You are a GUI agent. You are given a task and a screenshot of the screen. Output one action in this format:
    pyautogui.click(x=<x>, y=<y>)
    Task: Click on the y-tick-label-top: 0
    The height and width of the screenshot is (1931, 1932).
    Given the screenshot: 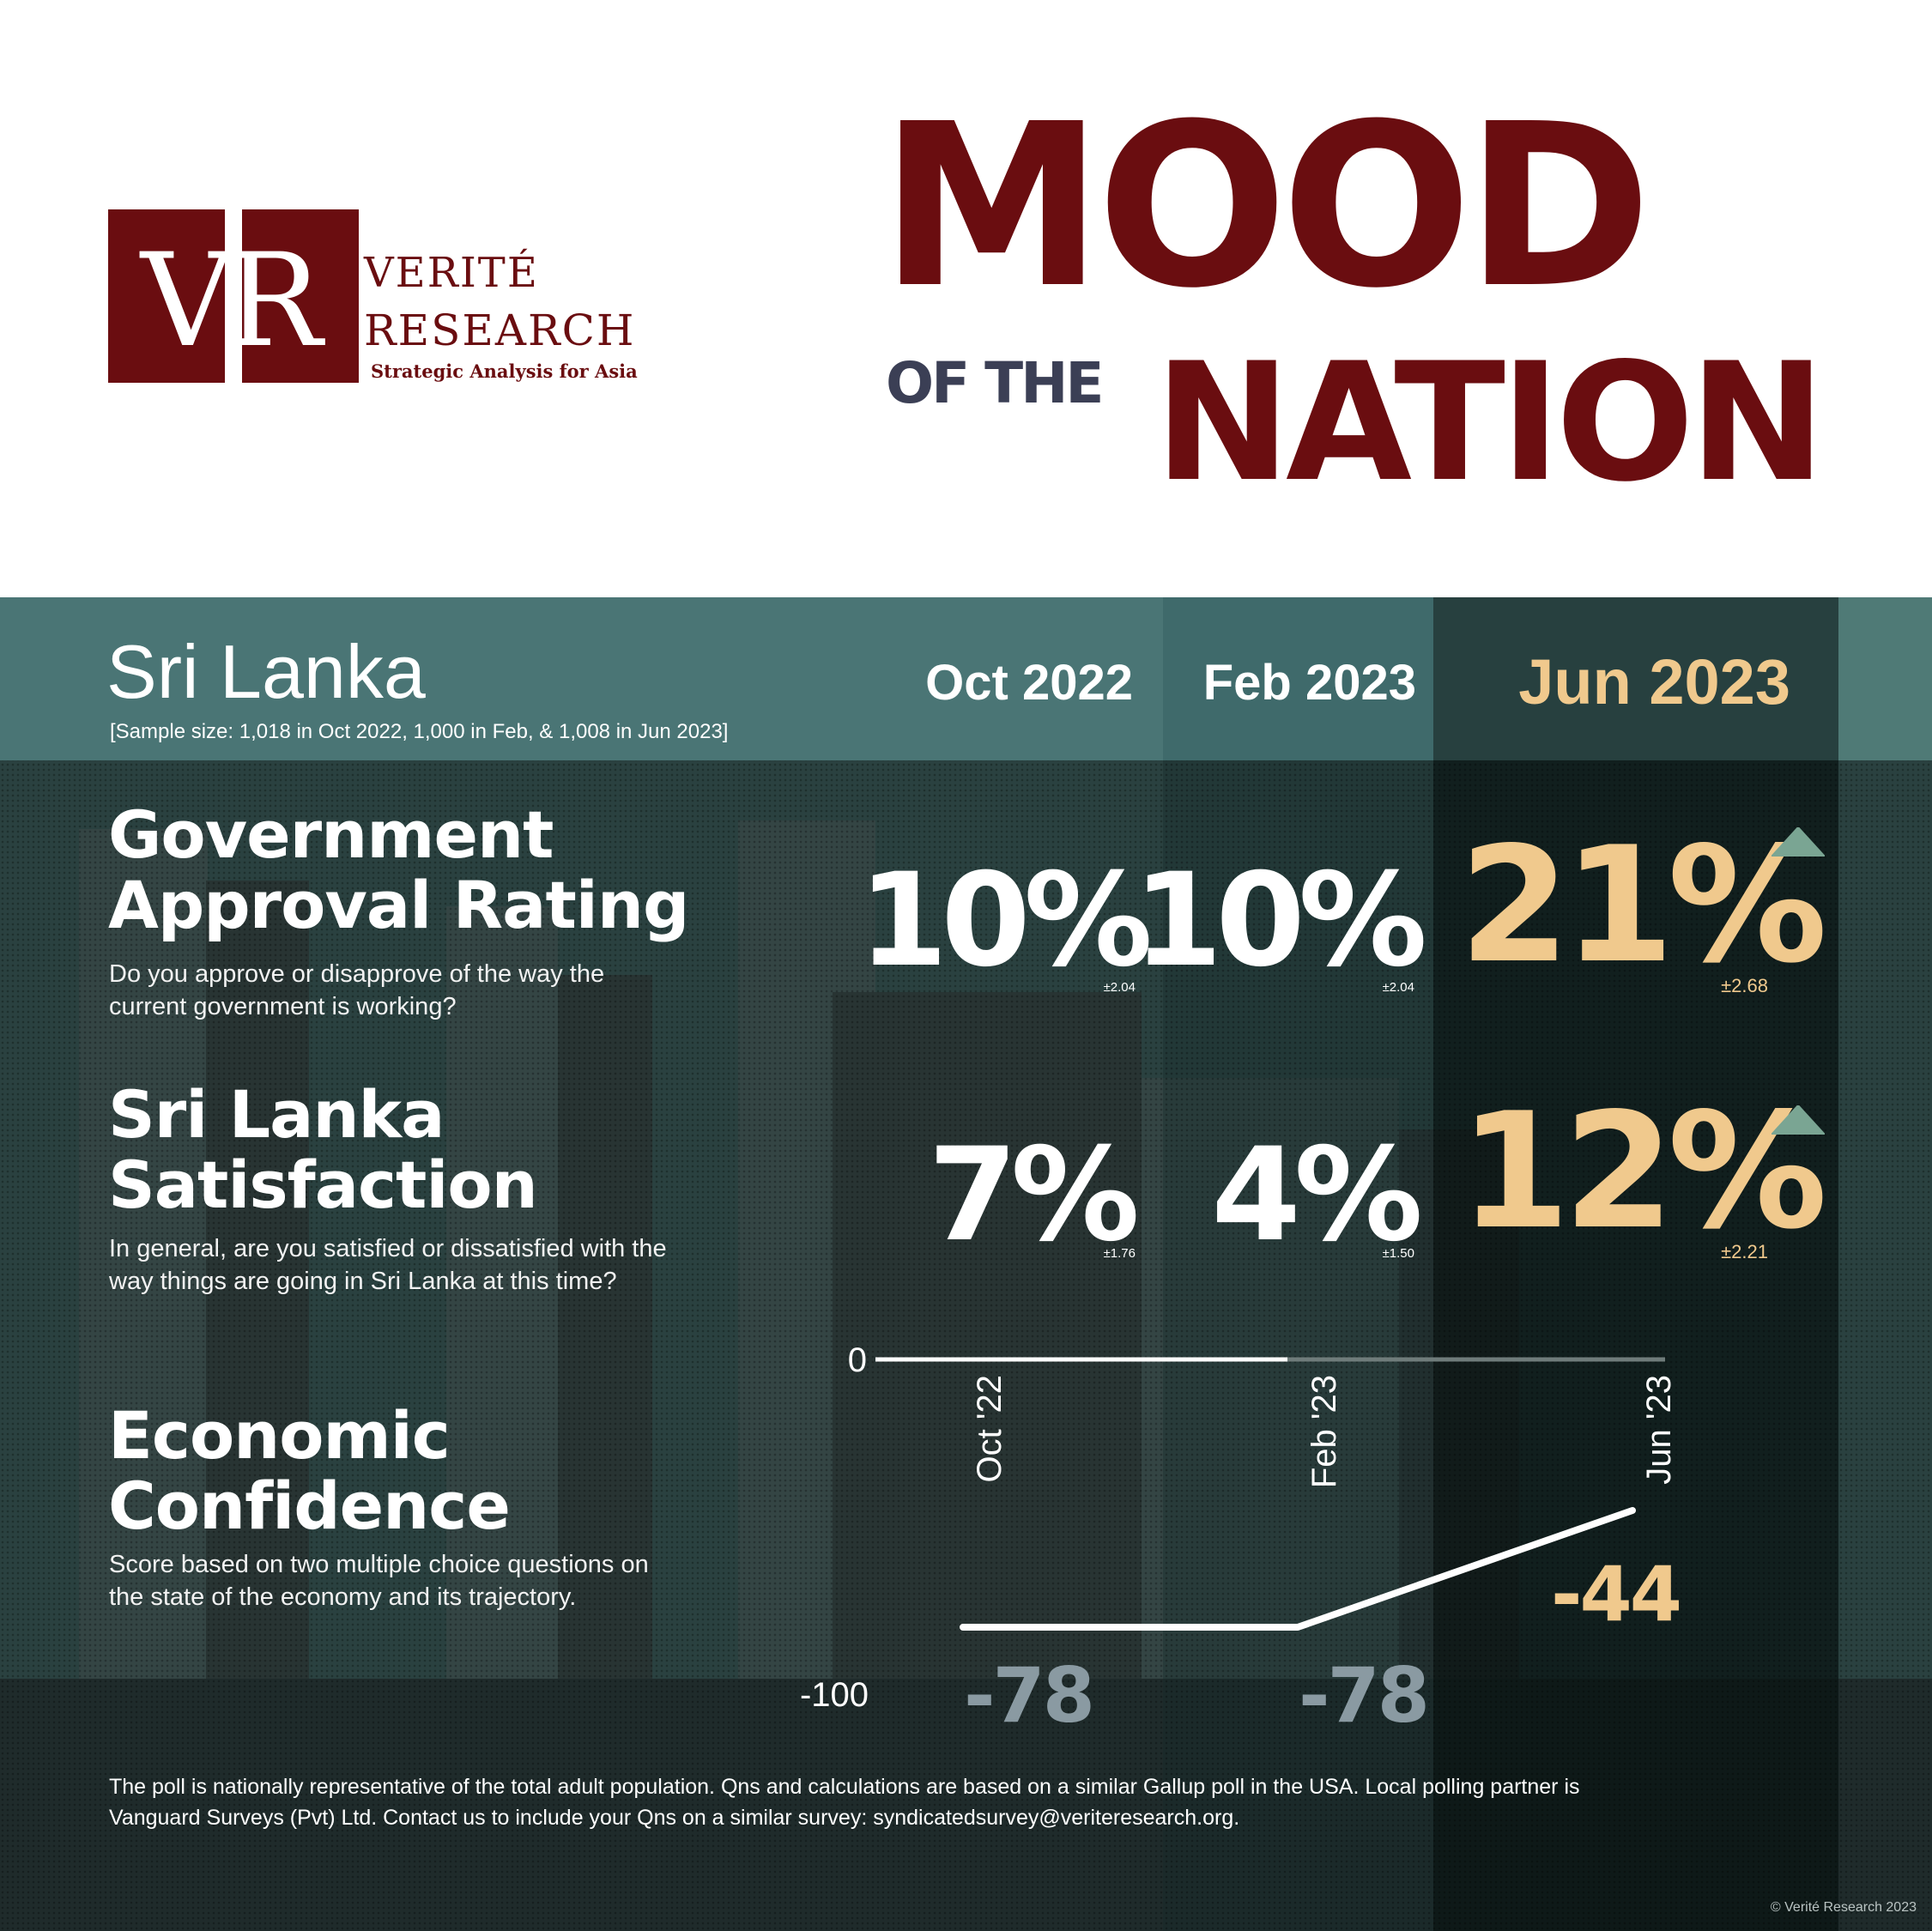 What is the action you would take?
    pyautogui.click(x=858, y=1360)
    